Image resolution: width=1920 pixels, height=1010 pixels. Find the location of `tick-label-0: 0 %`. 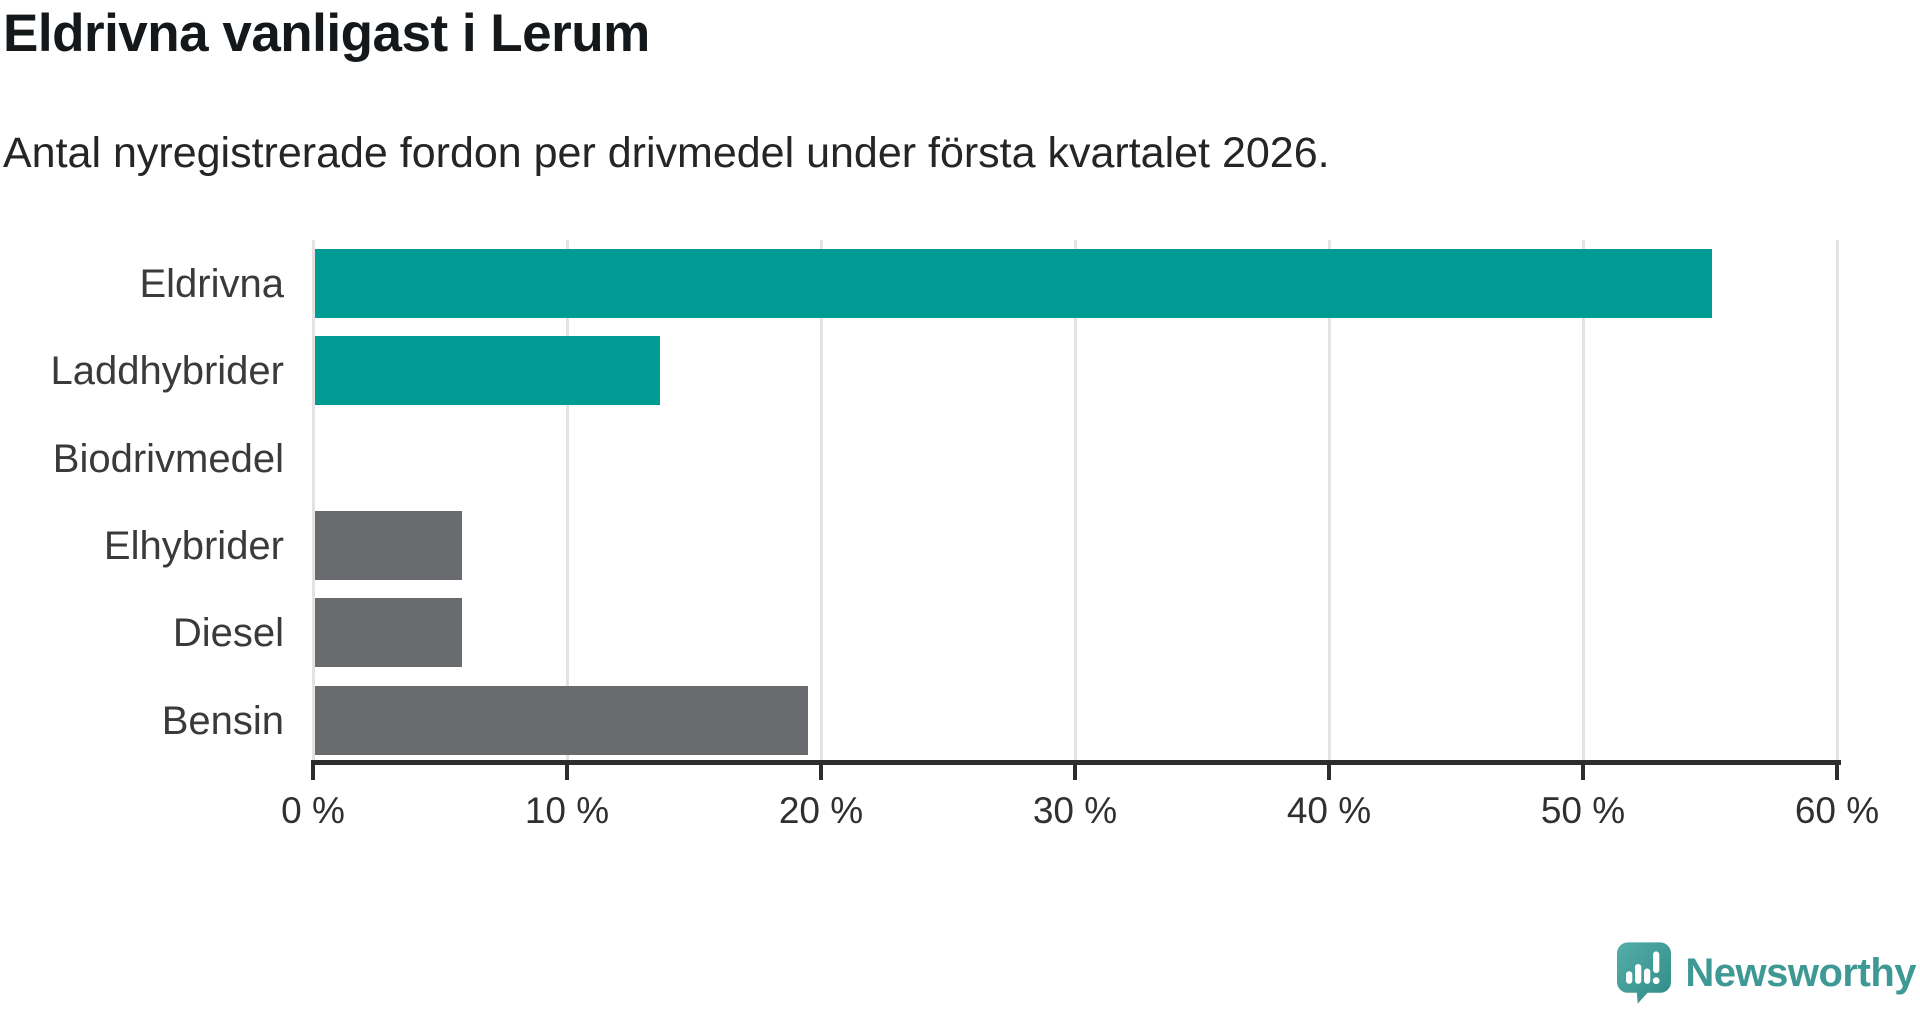

tick-label-0: 0 % is located at coordinates (313, 810).